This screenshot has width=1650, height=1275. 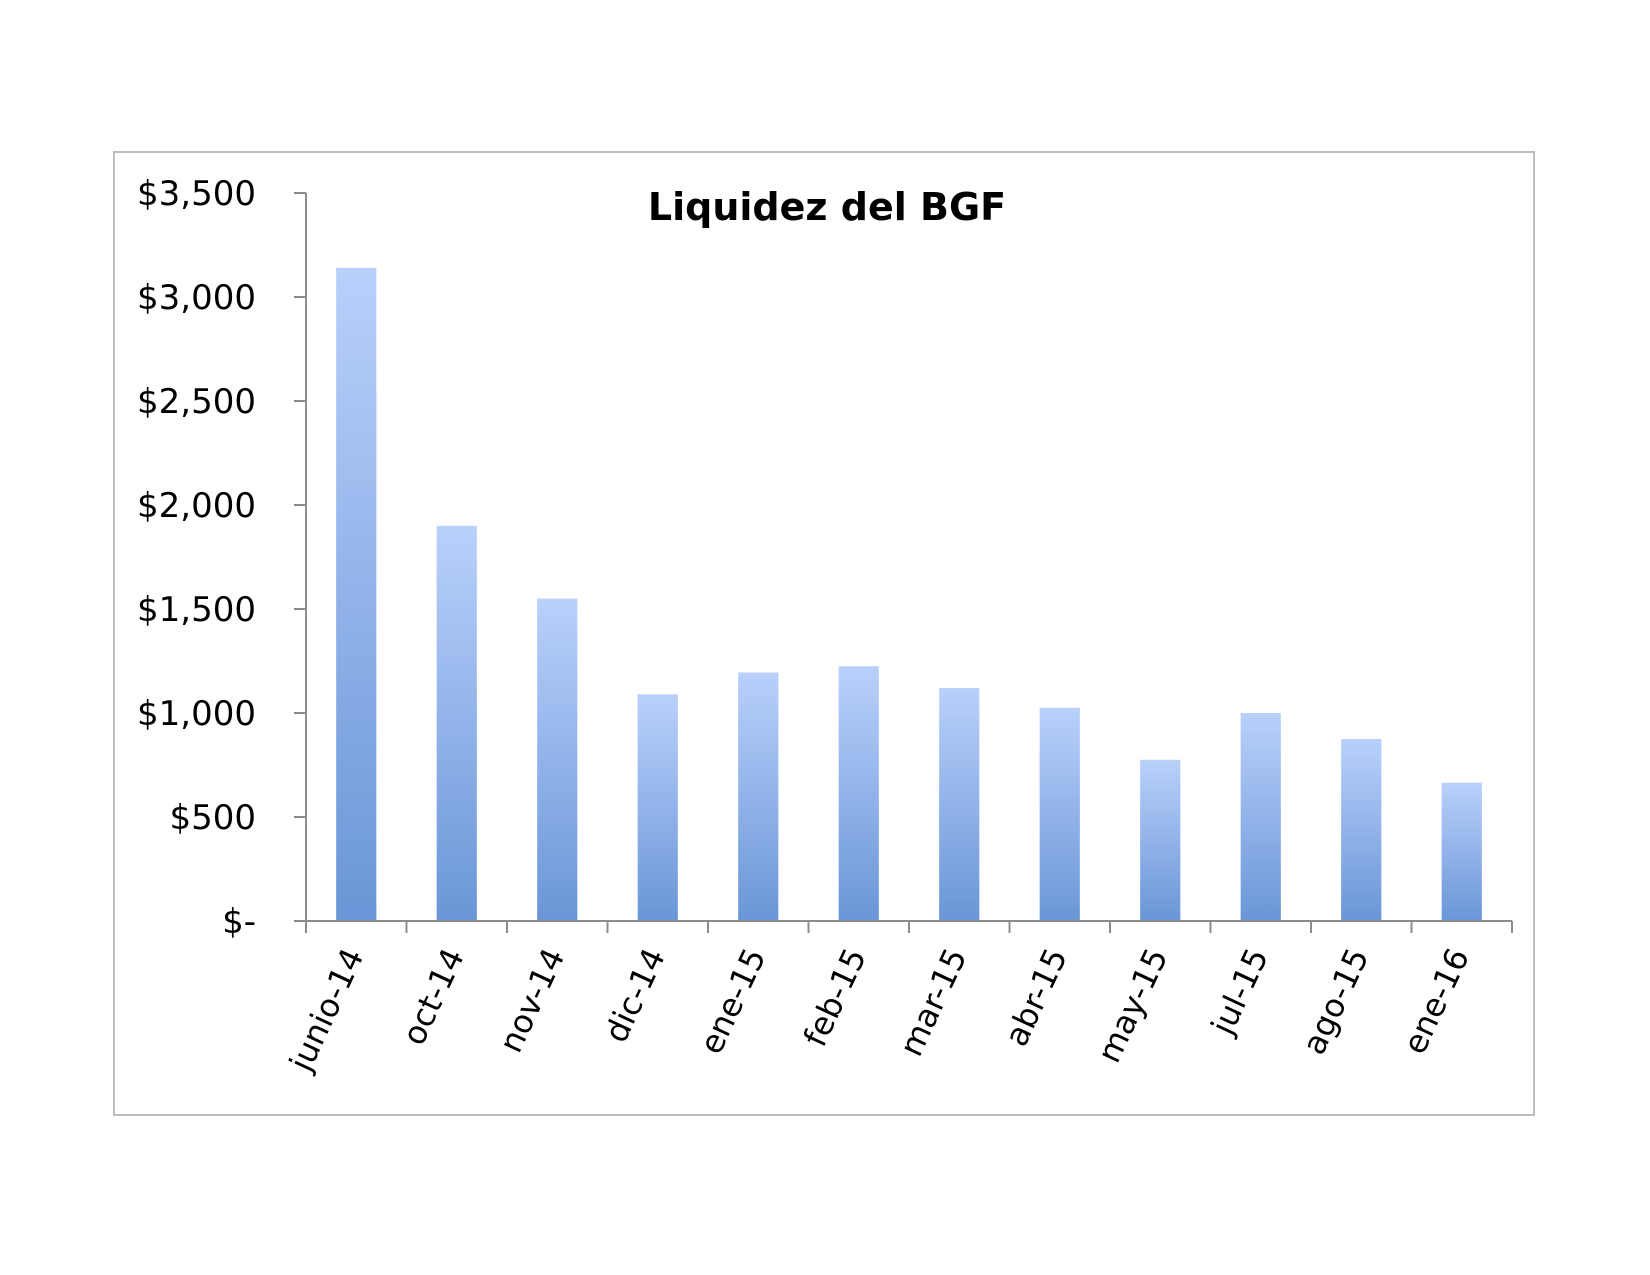 I want to click on x-tick-label: junio-14, so click(x=326, y=1009).